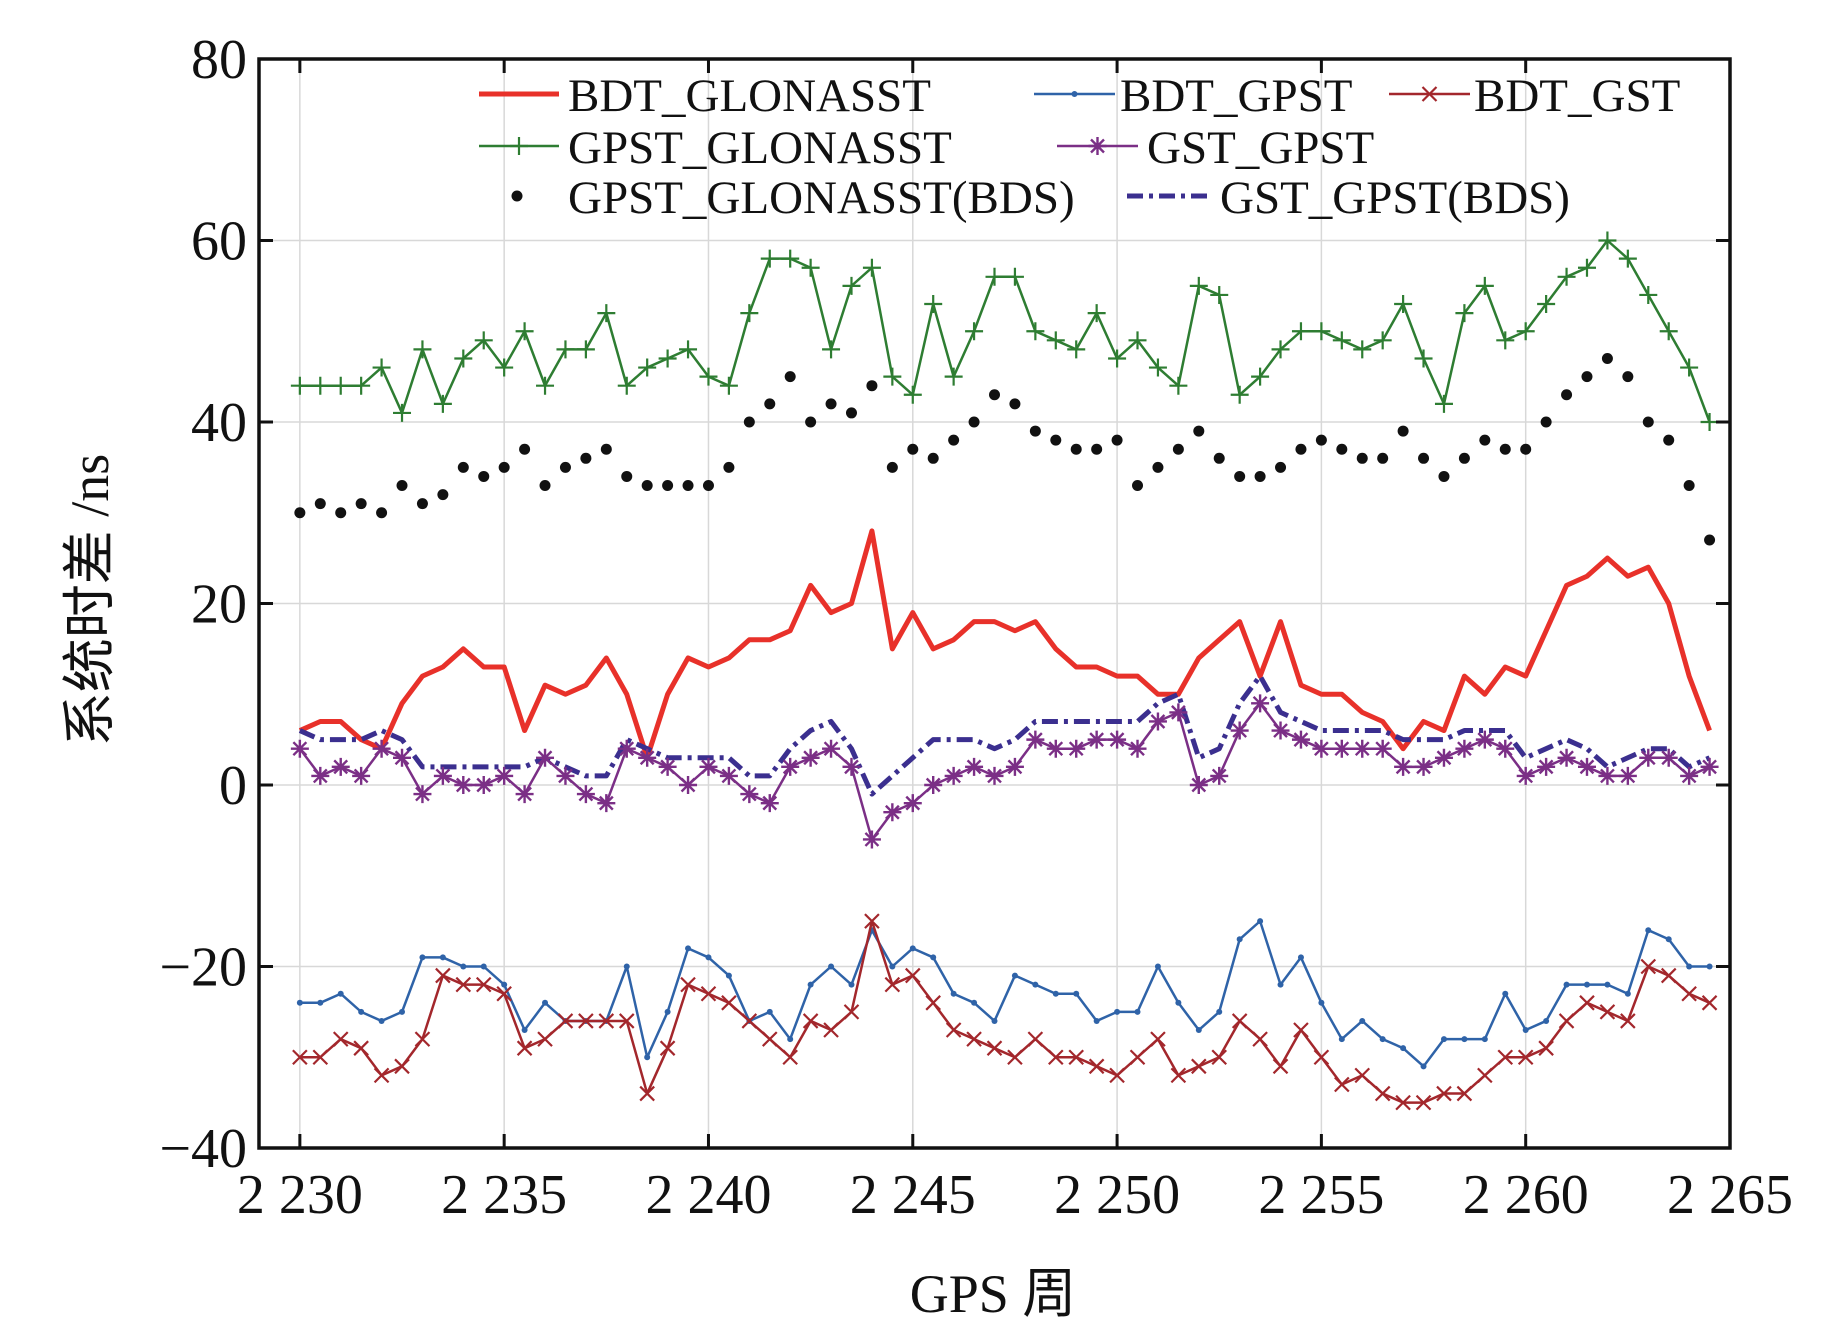 This screenshot has height=1323, width=1843. What do you see at coordinates (1117, 1195) in the screenshot?
I see `x-tick-label: 2 250` at bounding box center [1117, 1195].